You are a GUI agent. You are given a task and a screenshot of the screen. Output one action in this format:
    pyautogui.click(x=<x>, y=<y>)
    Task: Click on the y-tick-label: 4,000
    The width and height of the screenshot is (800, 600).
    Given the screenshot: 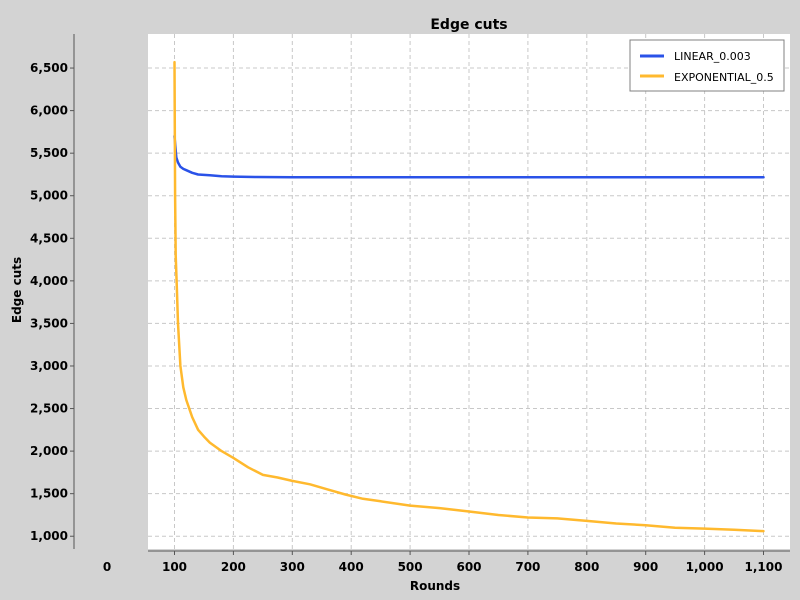 What is the action you would take?
    pyautogui.click(x=49, y=281)
    